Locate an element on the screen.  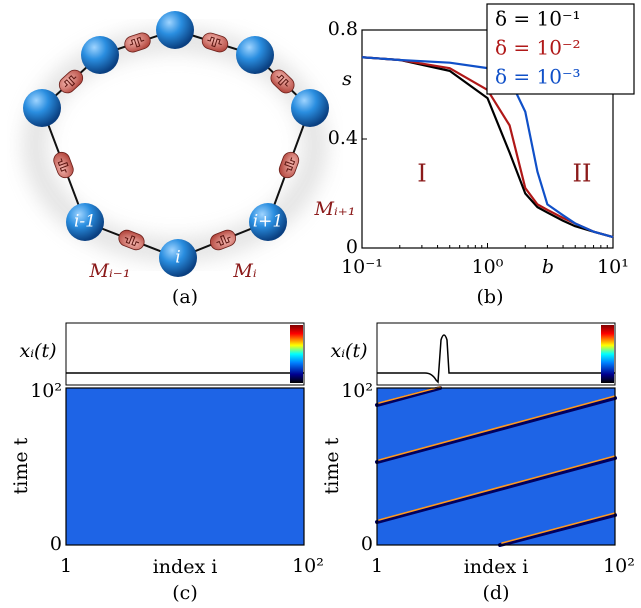
x-axis-label: b is located at coordinates (548, 267).